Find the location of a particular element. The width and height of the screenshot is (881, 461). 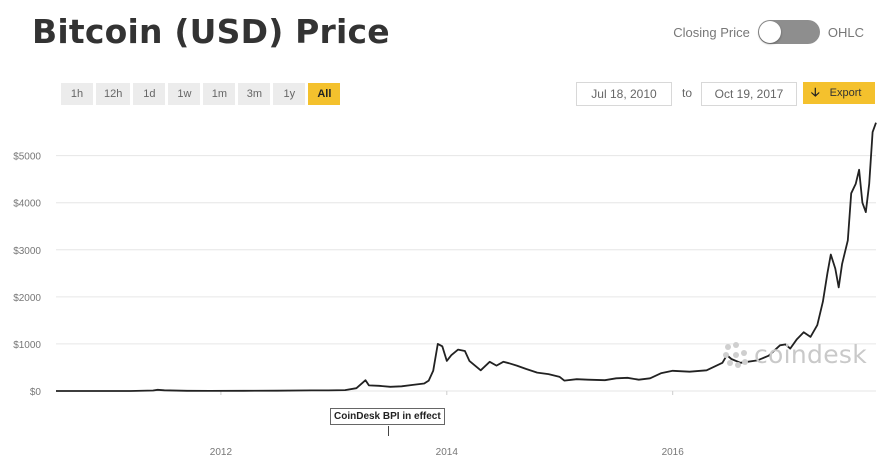

y-tick-label: $0 is located at coordinates (36, 392).